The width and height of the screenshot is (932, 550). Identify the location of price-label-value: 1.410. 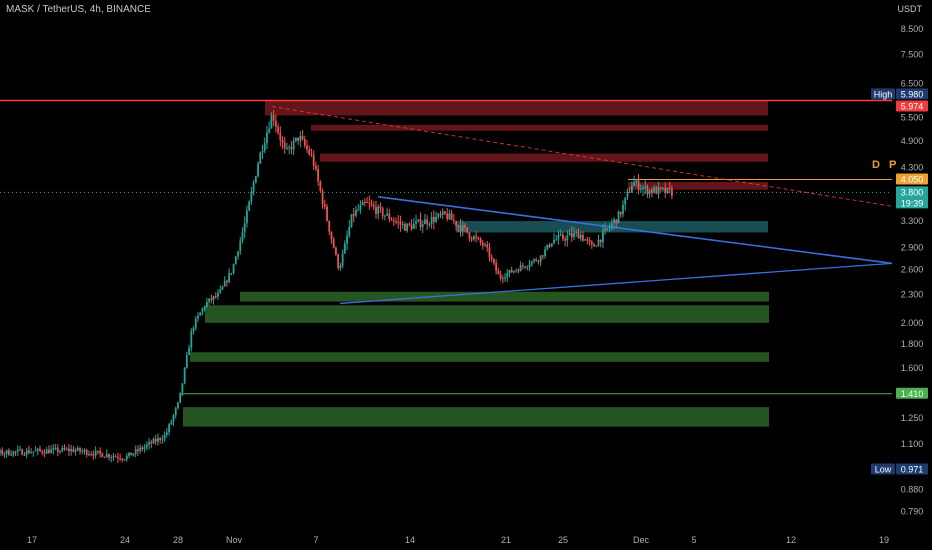
(912, 394).